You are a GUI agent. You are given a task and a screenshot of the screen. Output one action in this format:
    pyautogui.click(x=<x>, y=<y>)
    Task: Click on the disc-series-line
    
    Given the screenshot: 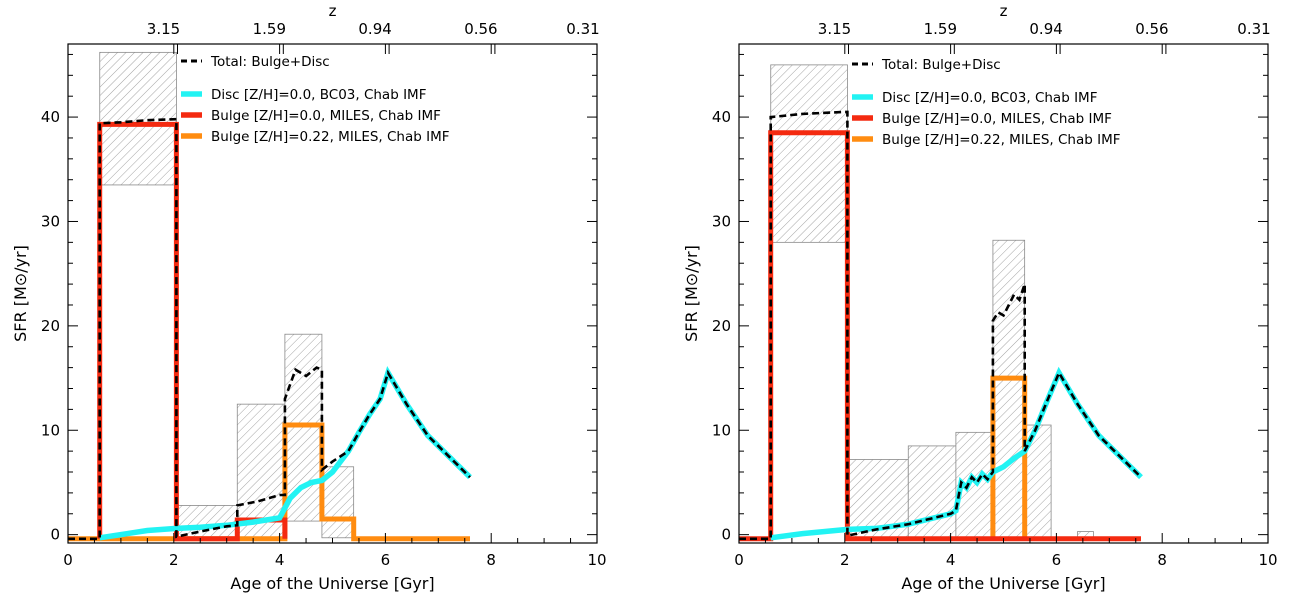 What is the action you would take?
    pyautogui.click(x=285, y=453)
    